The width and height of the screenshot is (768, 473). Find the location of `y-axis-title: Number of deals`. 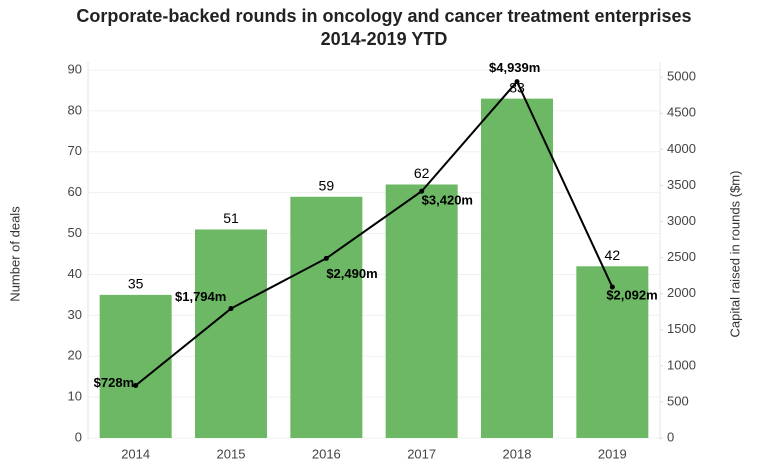

y-axis-title: Number of deals is located at coordinates (14, 254).